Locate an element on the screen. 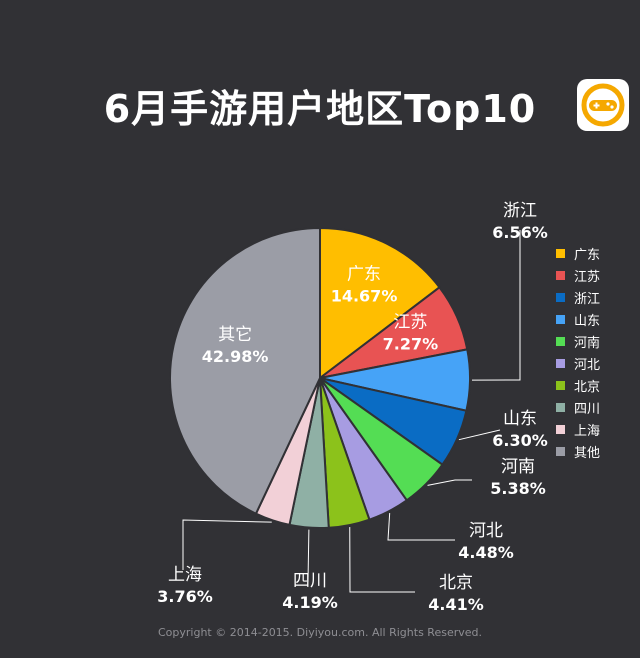 The image size is (640, 658). slice-label: 江苏 is located at coordinates (410, 323).